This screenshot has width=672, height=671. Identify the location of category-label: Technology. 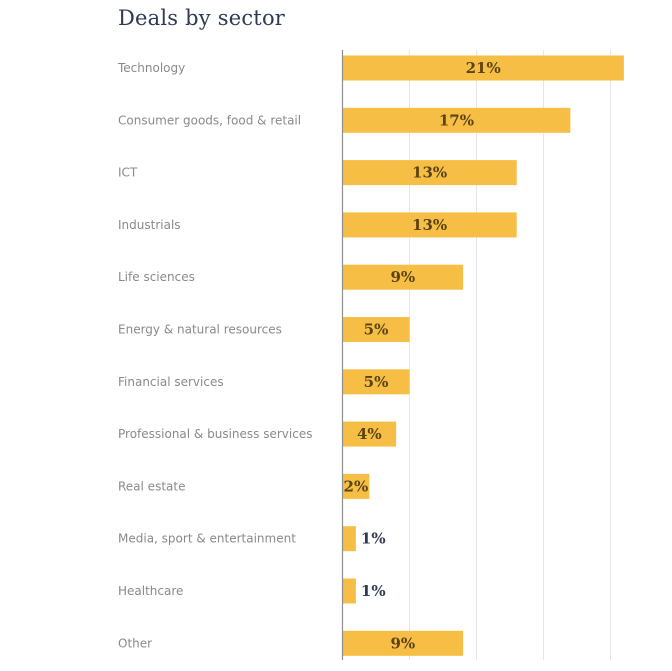
(151, 68).